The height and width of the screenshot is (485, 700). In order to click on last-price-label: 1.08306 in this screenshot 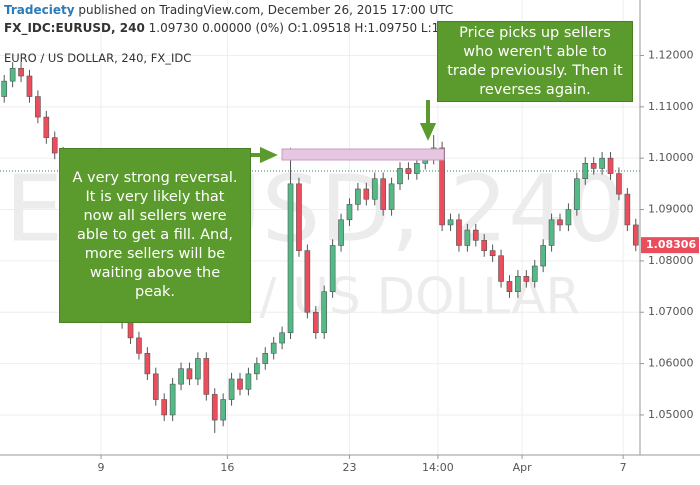, I will do `click(671, 244)`.